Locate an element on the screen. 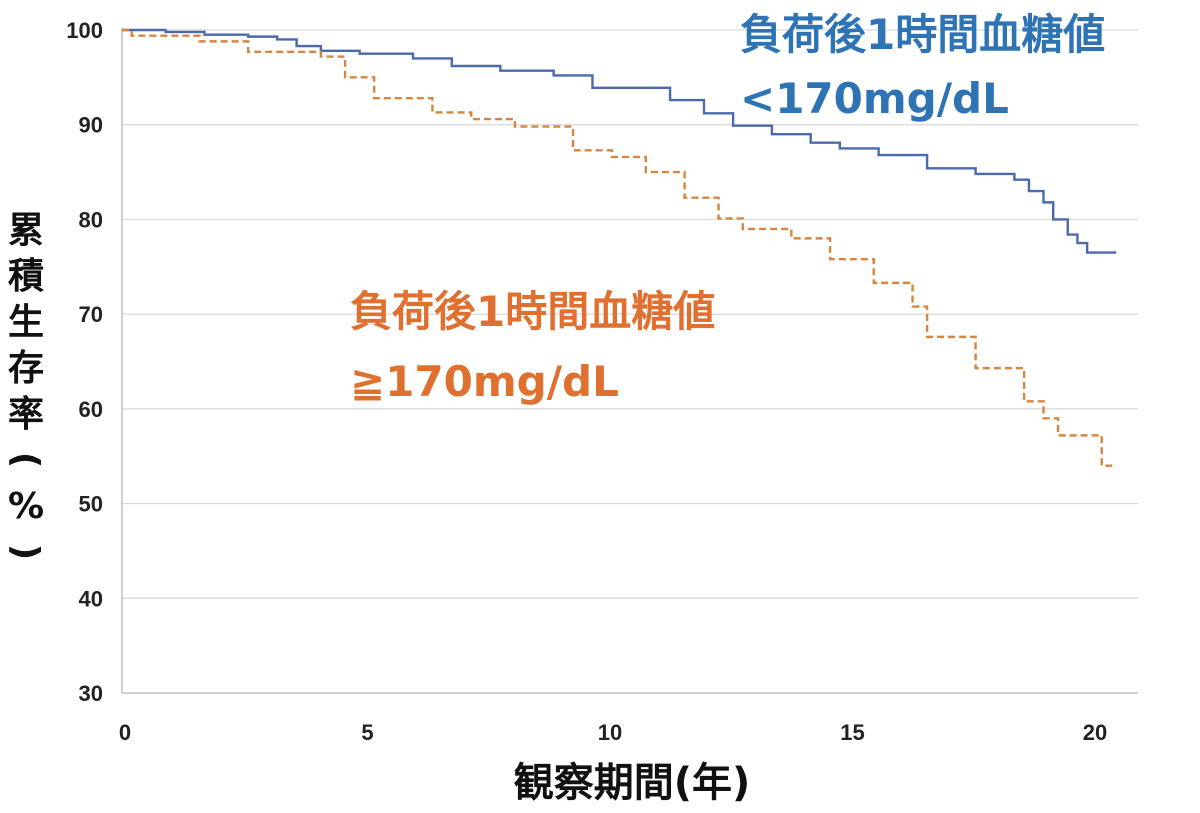  legend-label-line-2: ≧170mg/dL is located at coordinates (484, 381).